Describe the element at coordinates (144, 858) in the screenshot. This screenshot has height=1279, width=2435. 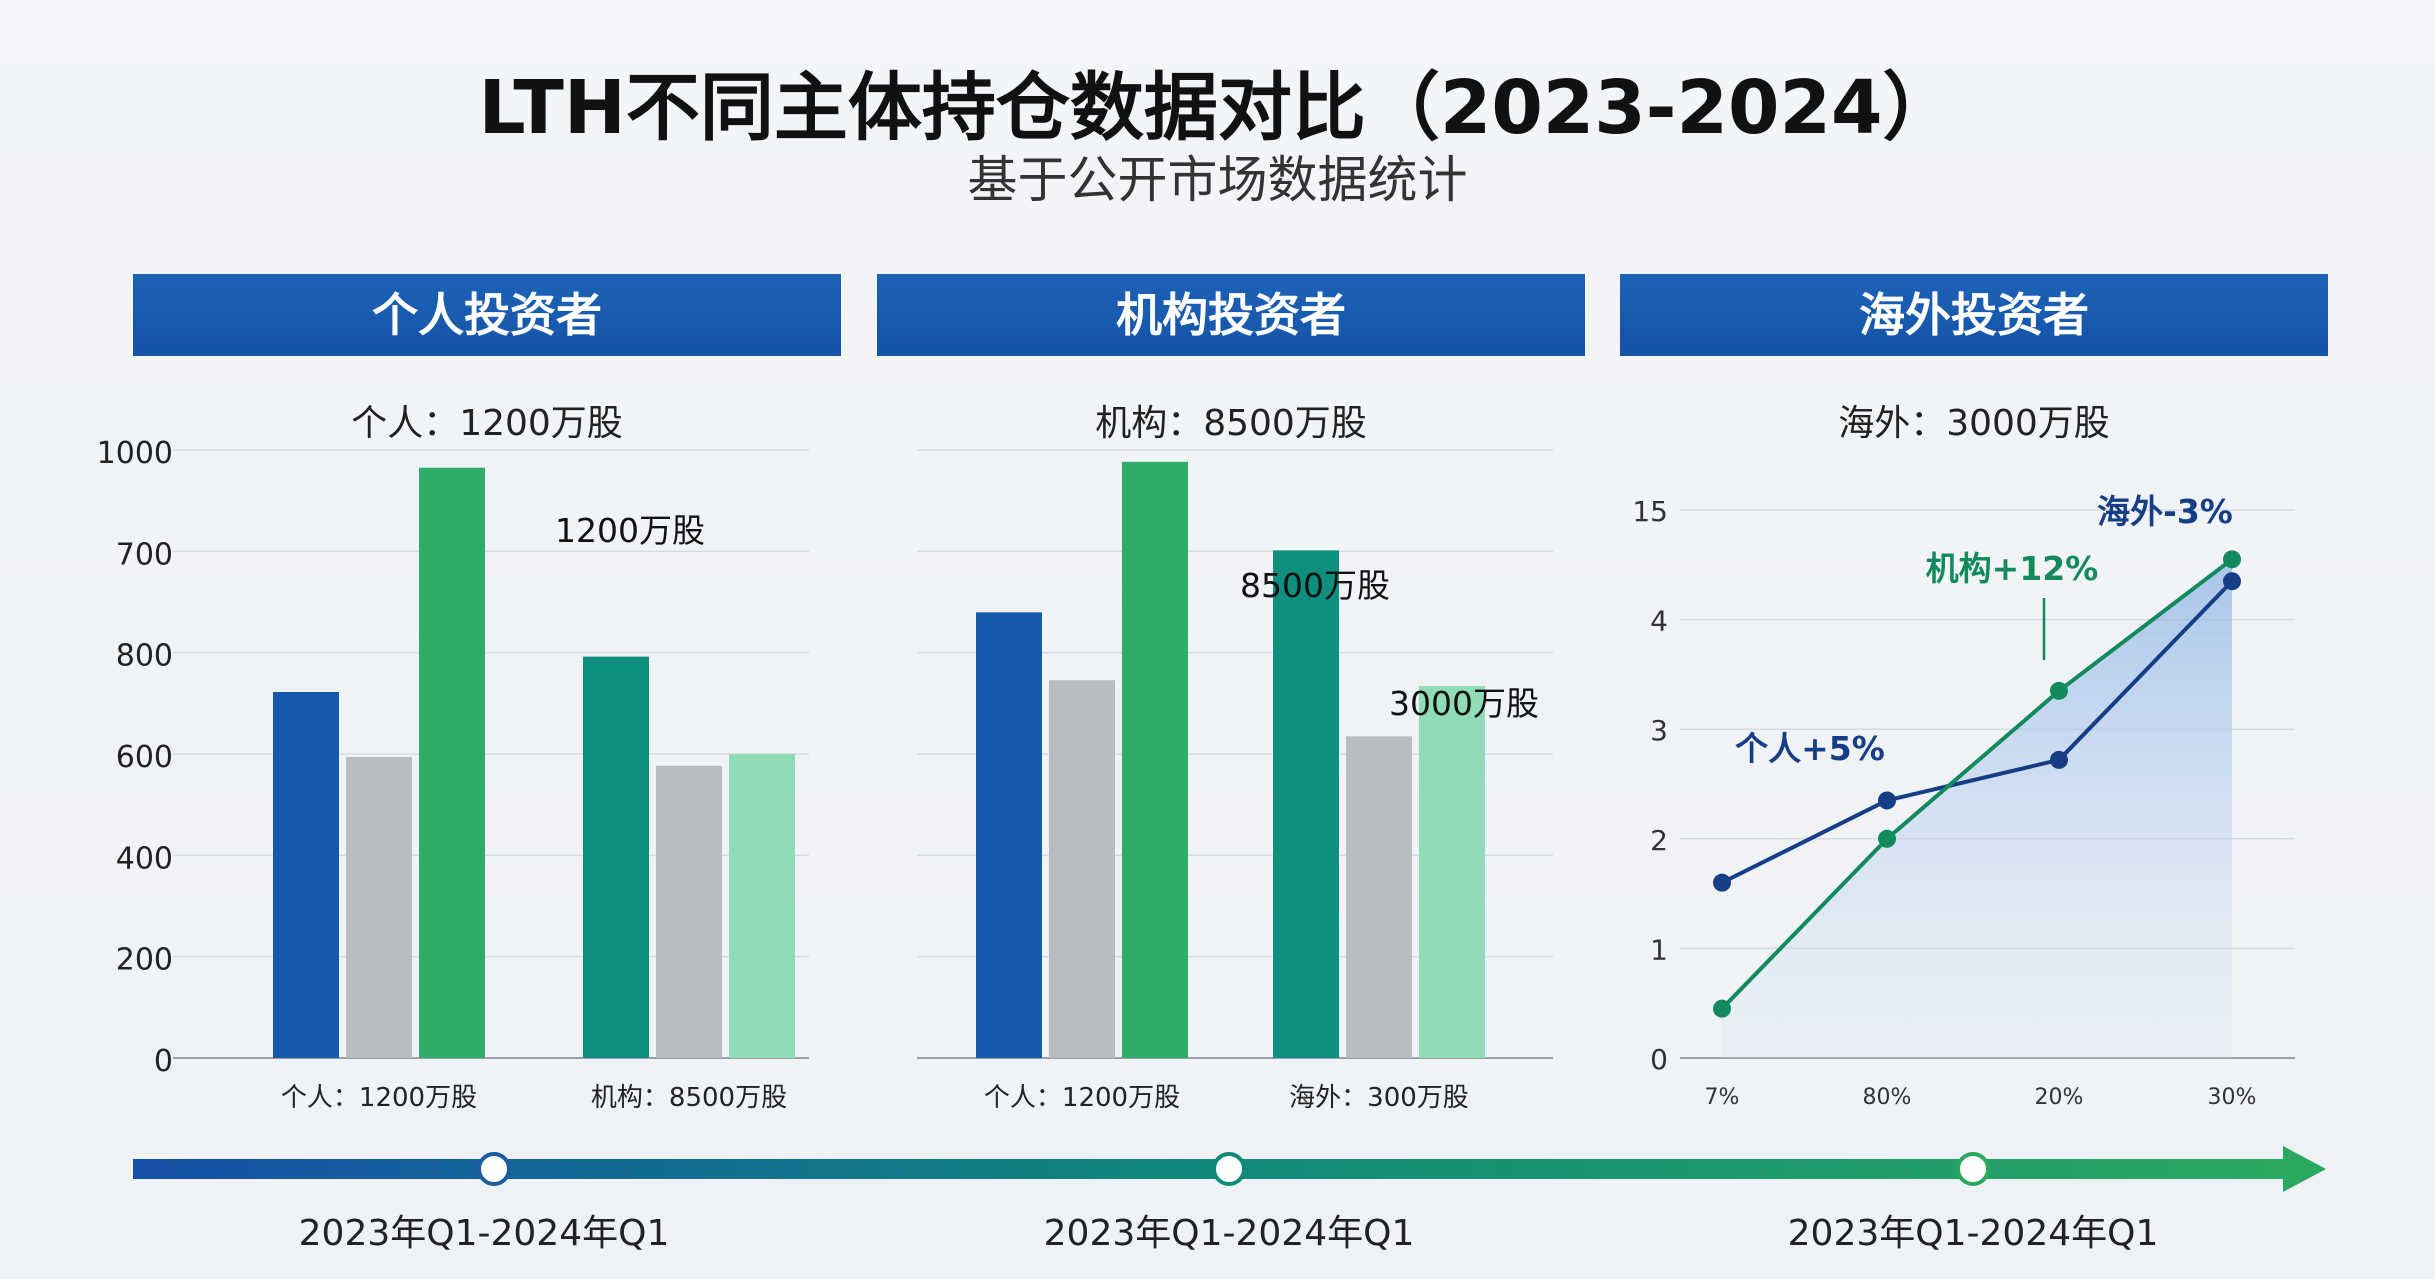
I see `y-tick-label: 400` at that location.